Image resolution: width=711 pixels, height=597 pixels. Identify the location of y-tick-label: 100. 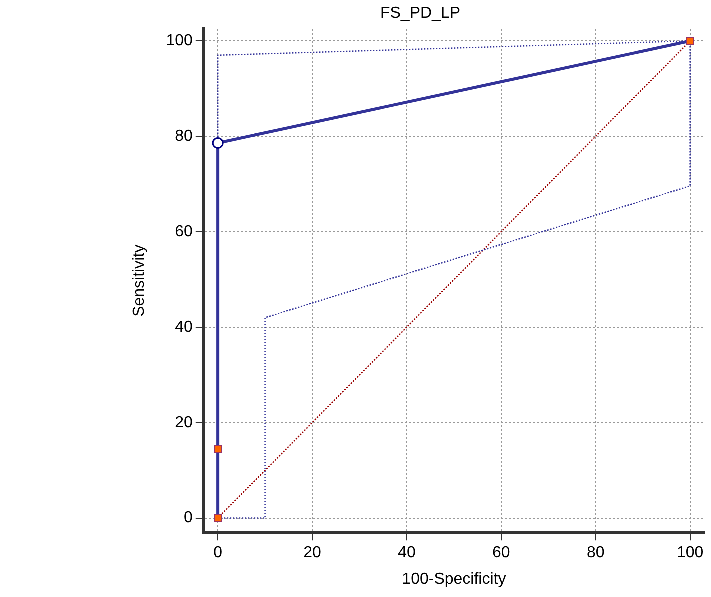
(179, 41).